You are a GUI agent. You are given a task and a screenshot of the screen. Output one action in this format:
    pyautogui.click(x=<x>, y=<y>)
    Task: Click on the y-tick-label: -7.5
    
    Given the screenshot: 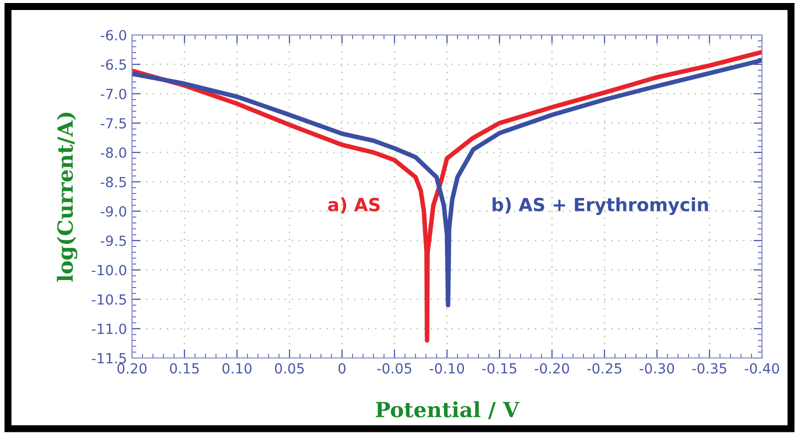 What is the action you would take?
    pyautogui.click(x=113, y=123)
    